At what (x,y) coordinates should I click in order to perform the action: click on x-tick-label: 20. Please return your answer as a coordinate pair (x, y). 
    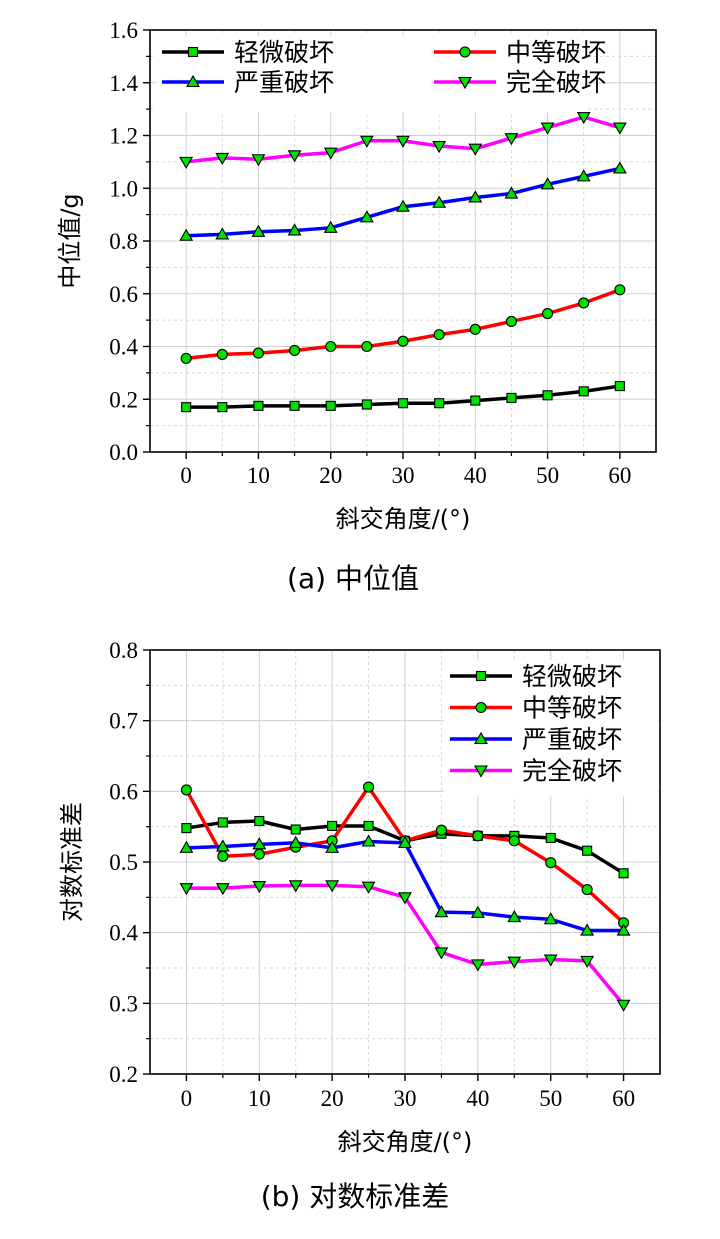
    Looking at the image, I should click on (332, 1098).